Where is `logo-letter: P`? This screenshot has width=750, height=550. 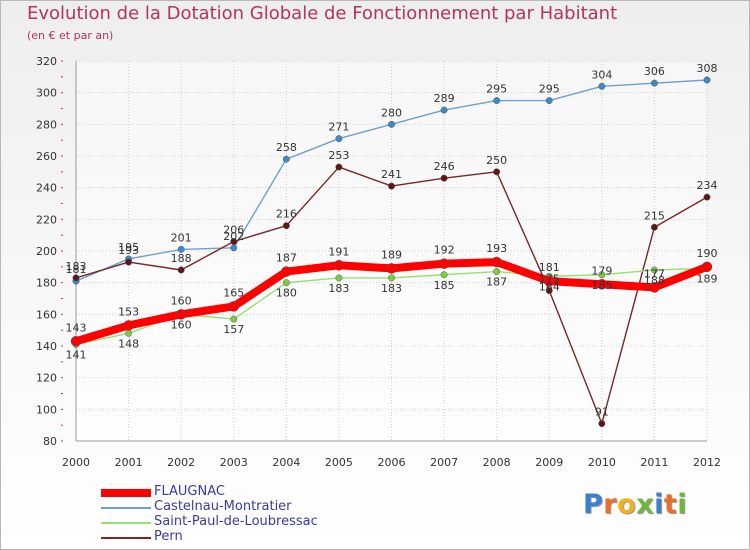 logo-letter: P is located at coordinates (593, 504).